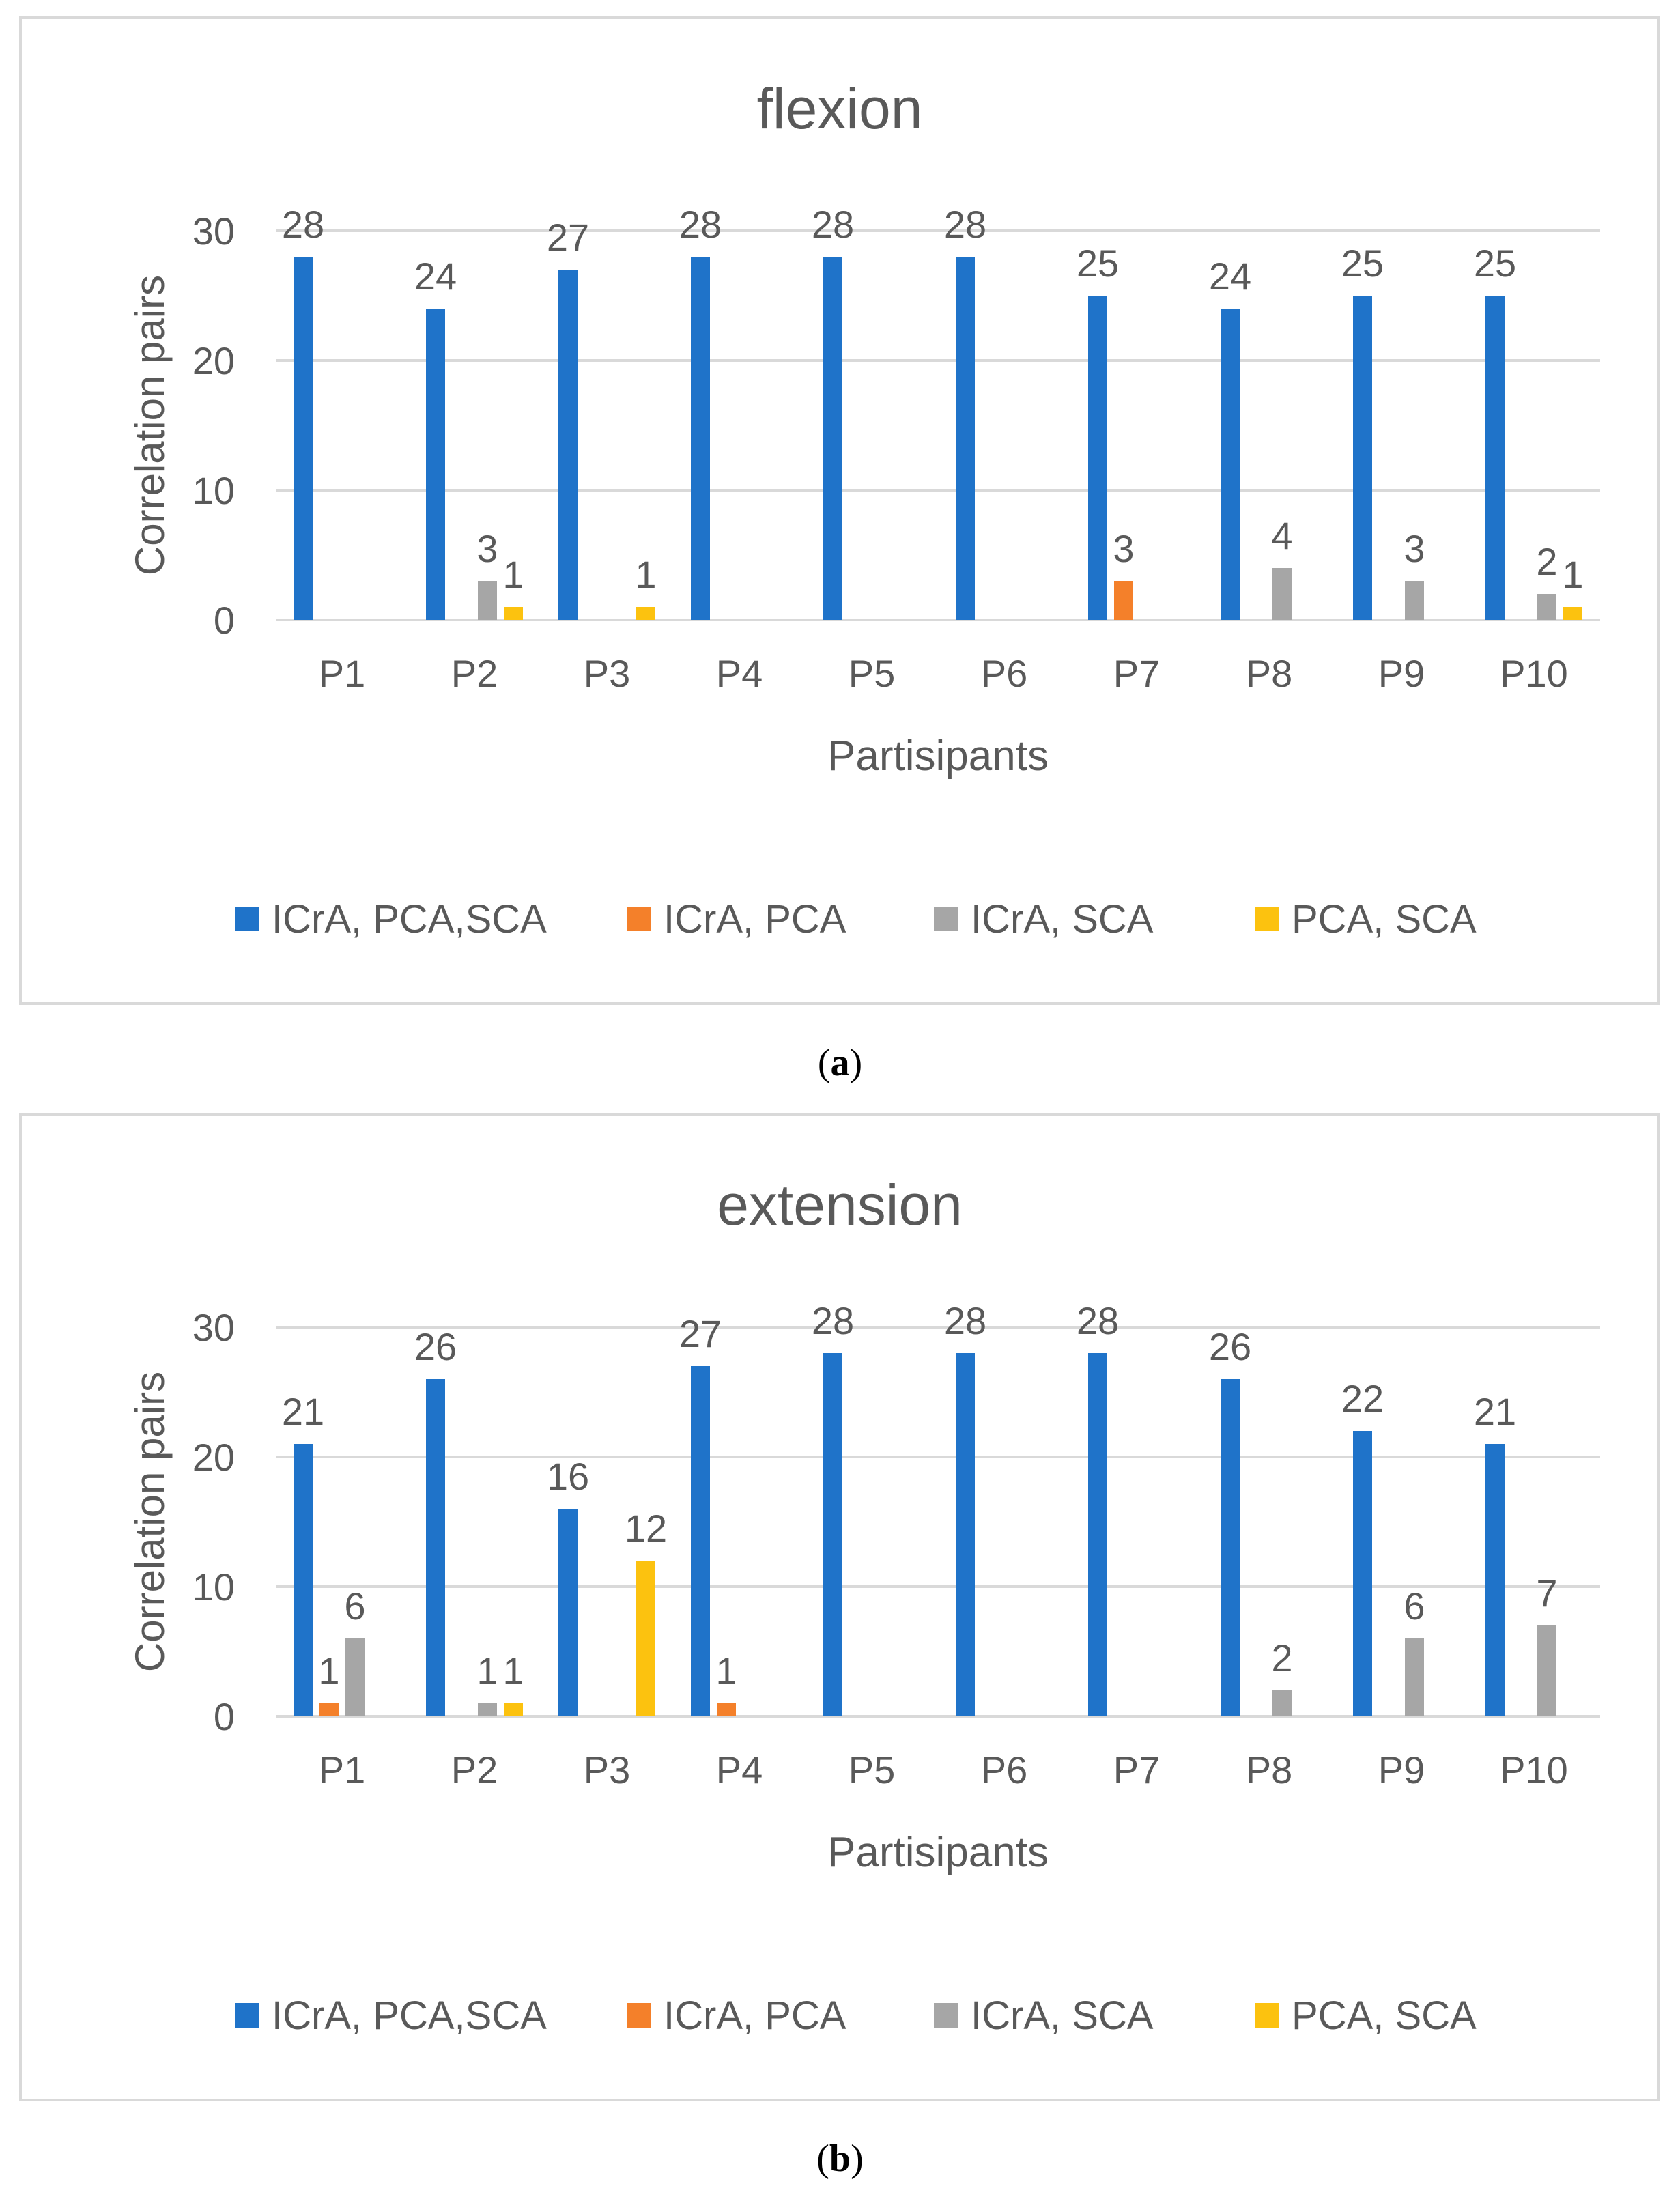 This screenshot has height=2201, width=1680. What do you see at coordinates (965, 225) in the screenshot?
I see `flexion-data-label-p6-s1: 28` at bounding box center [965, 225].